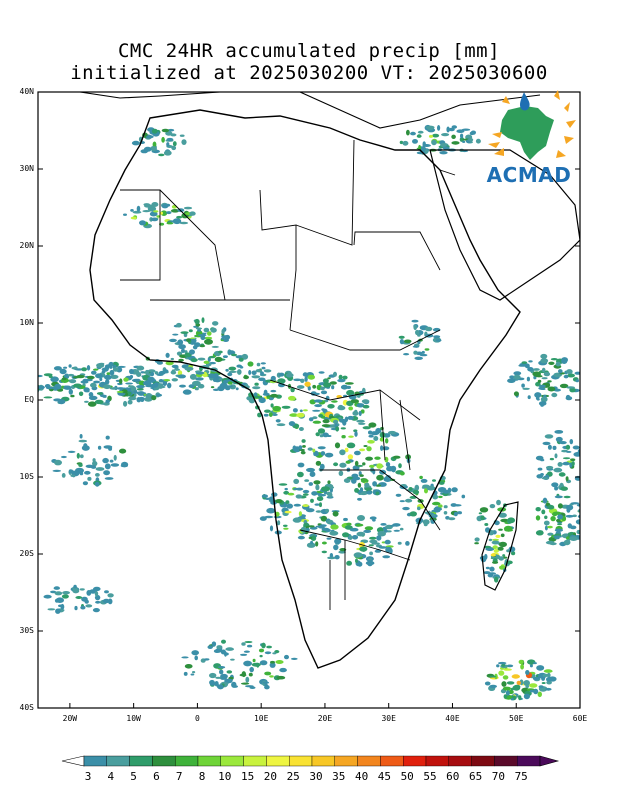  Describe the element at coordinates (532, 125) in the screenshot. I see `acmad-logo` at that location.